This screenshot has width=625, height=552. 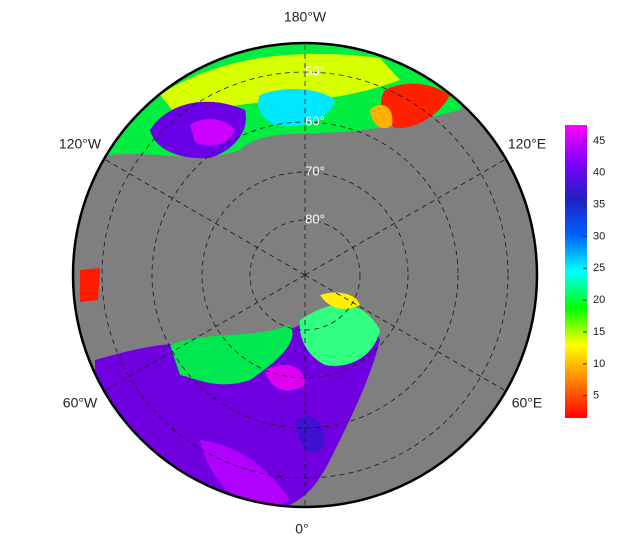 What do you see at coordinates (599, 364) in the screenshot?
I see `colorbar-tick-label: 10` at bounding box center [599, 364].